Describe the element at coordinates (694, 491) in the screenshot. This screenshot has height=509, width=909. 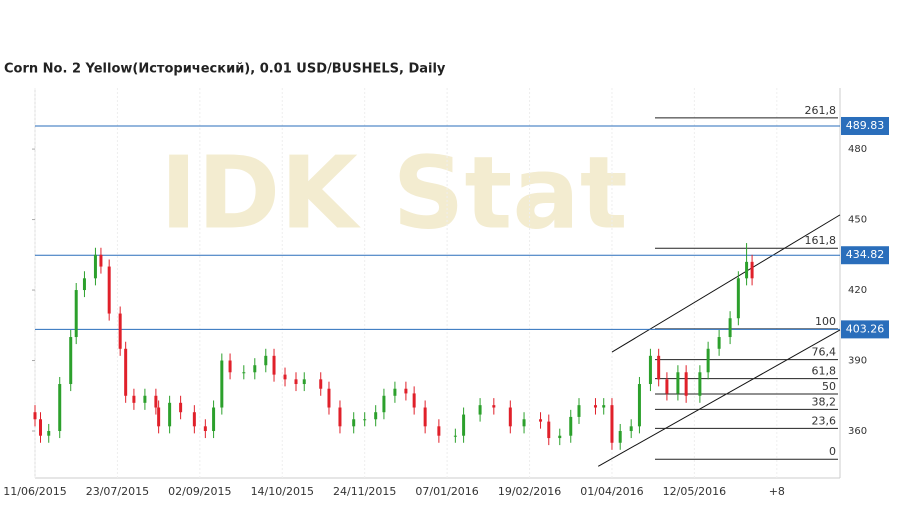
I see `x-tick-label: 12/05/2016` at that location.